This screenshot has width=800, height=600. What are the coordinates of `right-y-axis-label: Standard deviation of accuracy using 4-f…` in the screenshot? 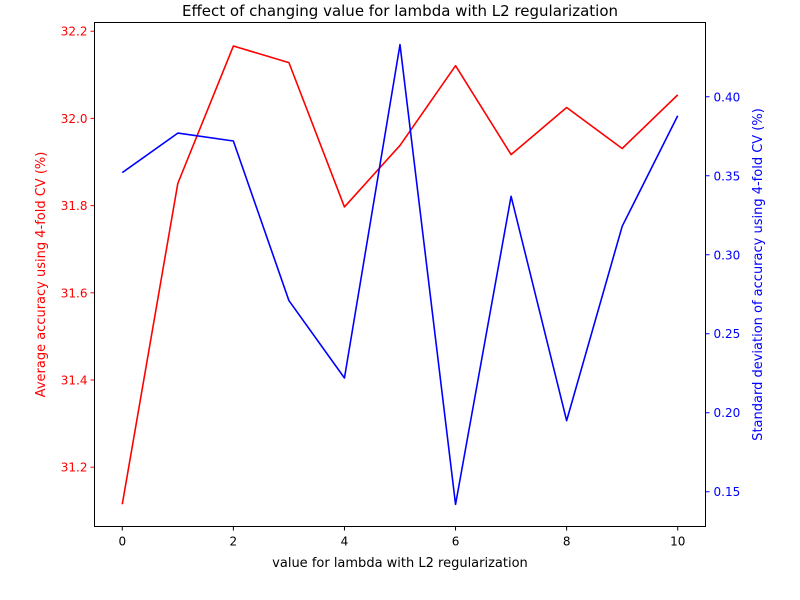 It's located at (758, 274).